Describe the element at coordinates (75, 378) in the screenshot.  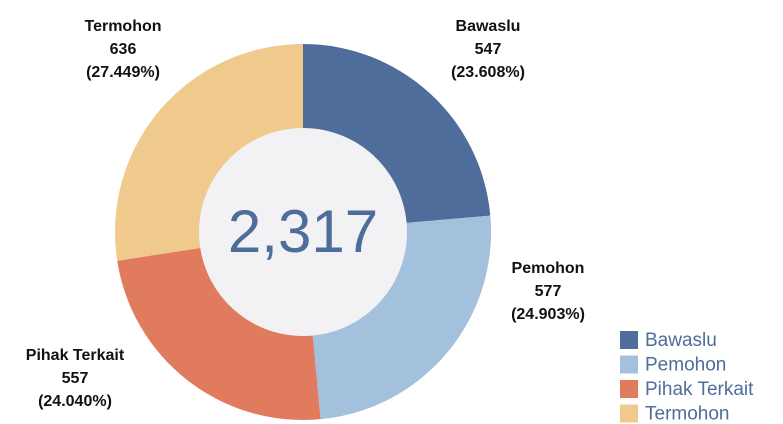
I see `slice-label-value: 557` at that location.